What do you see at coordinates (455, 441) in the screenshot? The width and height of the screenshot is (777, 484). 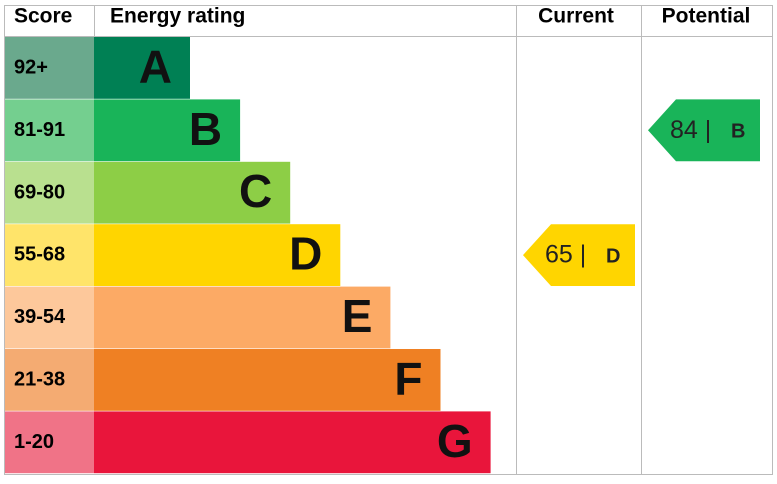 I see `rating-letter: G` at bounding box center [455, 441].